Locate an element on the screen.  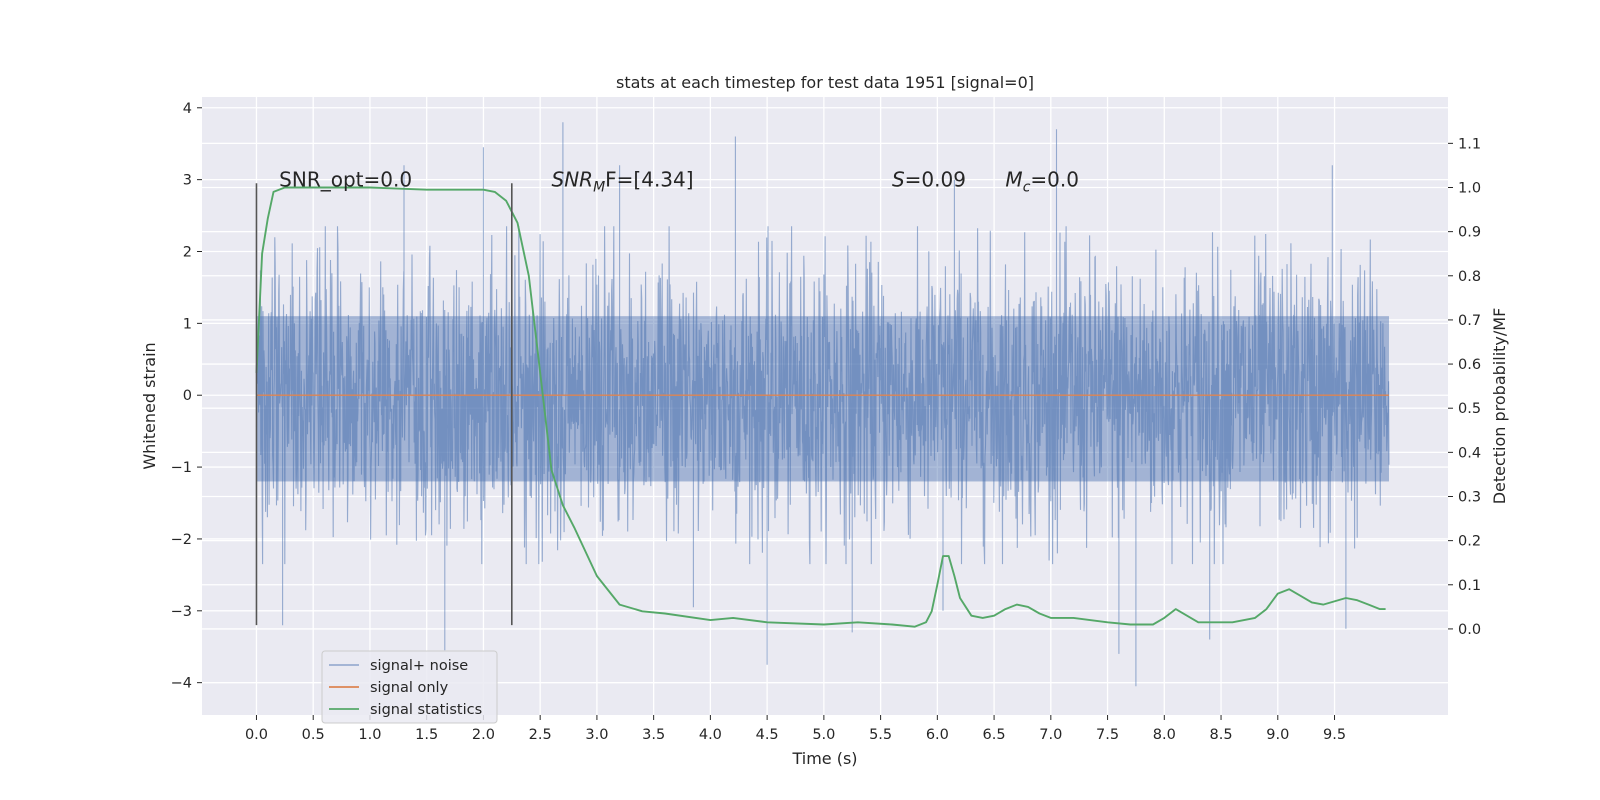
y2-tick-label-9: 0.9 is located at coordinates (1469, 233).